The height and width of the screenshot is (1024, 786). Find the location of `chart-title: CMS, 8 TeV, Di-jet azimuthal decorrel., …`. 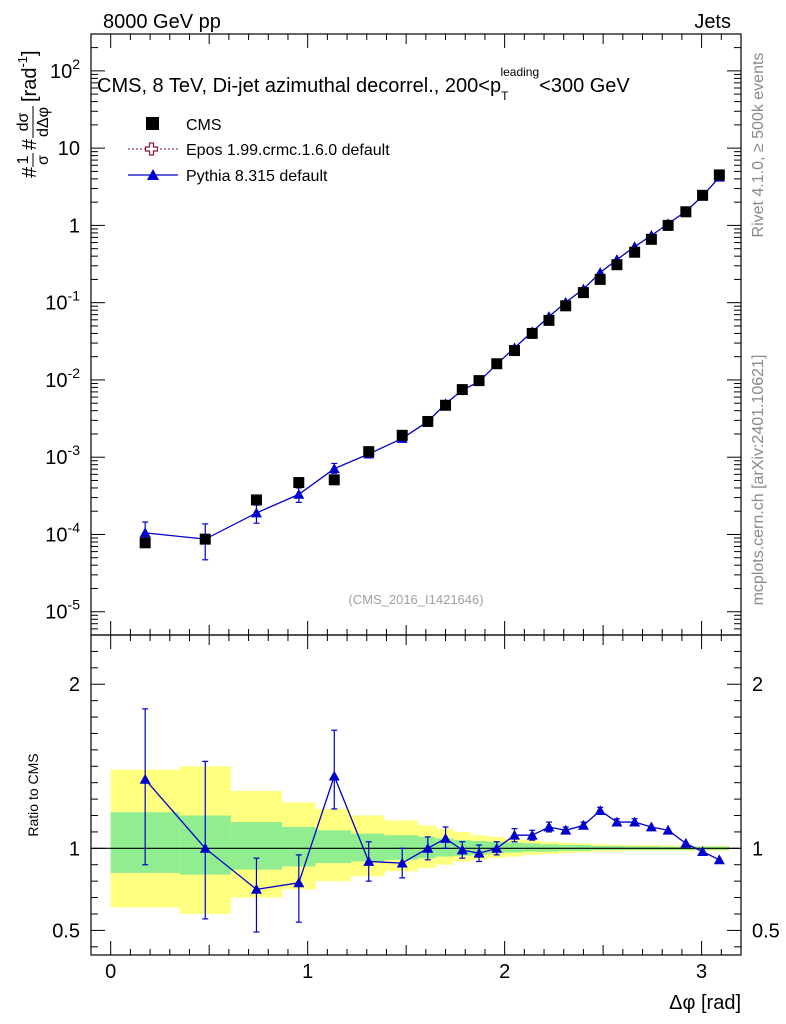

chart-title: CMS, 8 TeV, Di-jet azimuthal decorrel., … is located at coordinates (363, 84).